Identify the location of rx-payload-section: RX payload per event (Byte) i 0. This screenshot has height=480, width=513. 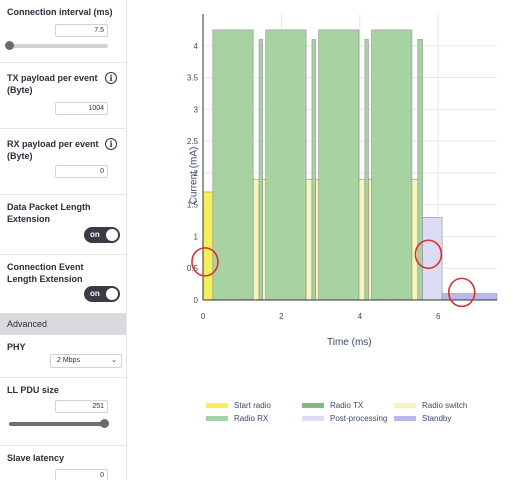
(63, 161).